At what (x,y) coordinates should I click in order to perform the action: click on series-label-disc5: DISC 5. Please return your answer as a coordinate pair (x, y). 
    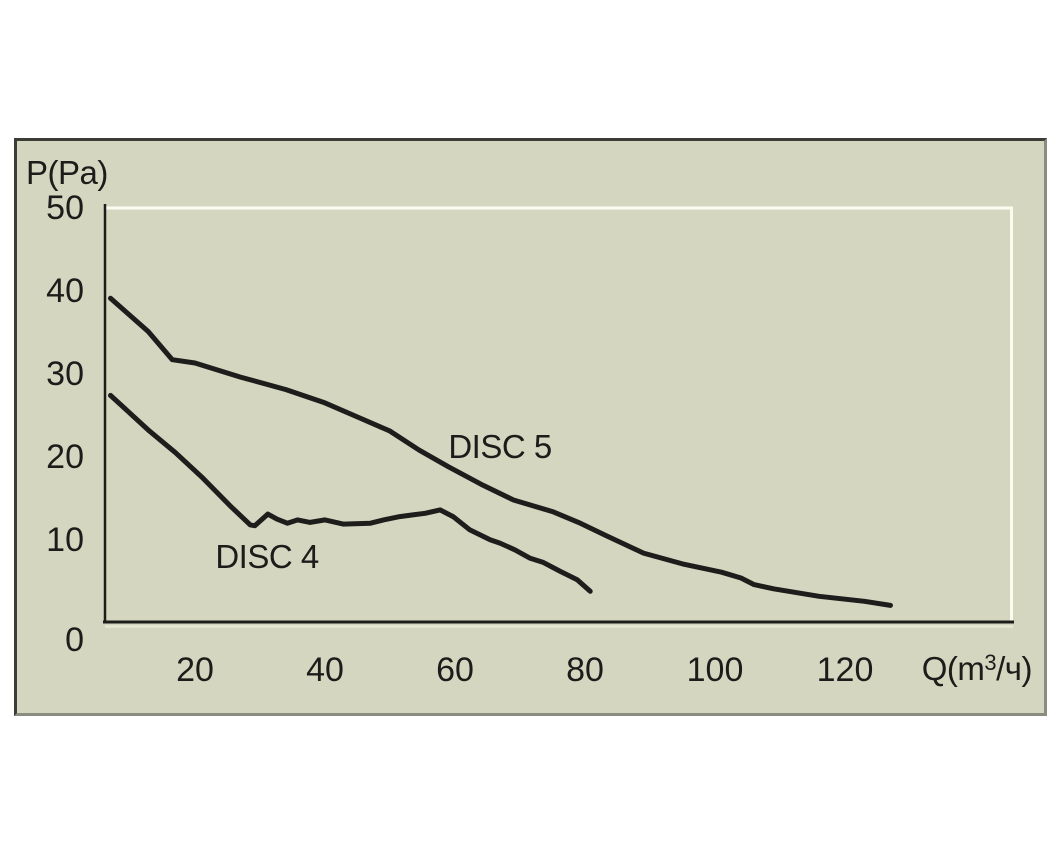
    Looking at the image, I should click on (500, 446).